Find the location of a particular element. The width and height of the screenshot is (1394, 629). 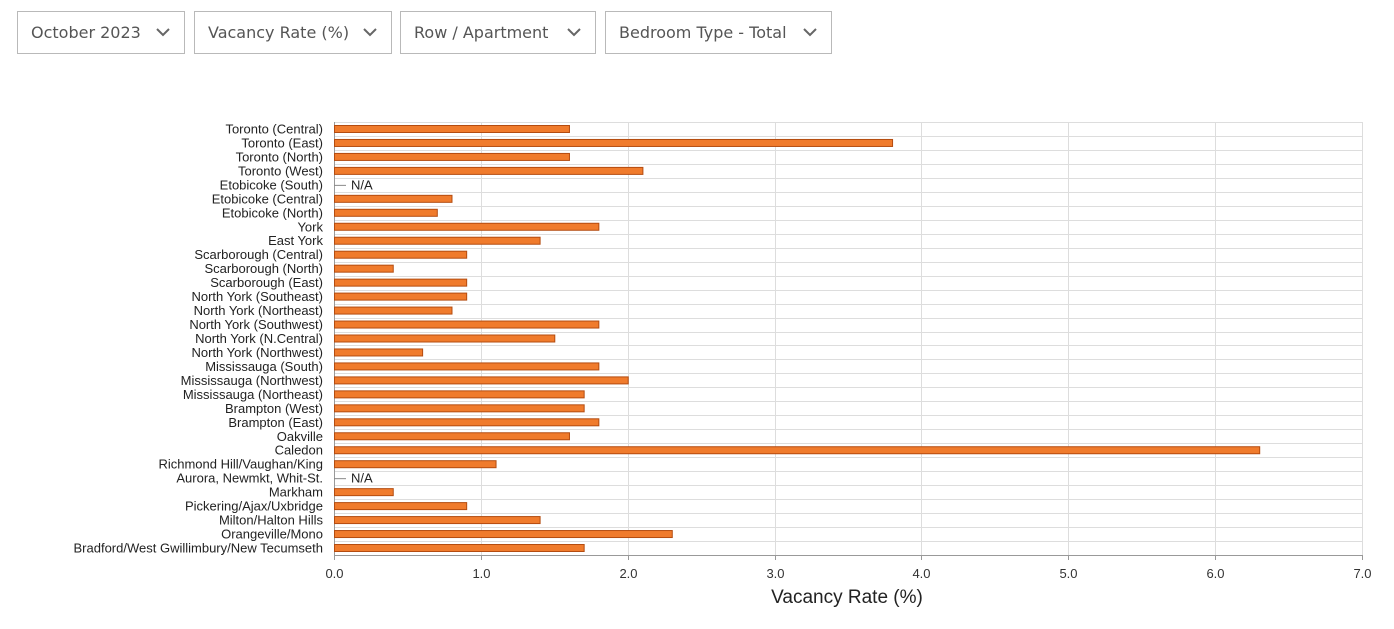

category-label: Orangeville/Mono is located at coordinates (272, 534).